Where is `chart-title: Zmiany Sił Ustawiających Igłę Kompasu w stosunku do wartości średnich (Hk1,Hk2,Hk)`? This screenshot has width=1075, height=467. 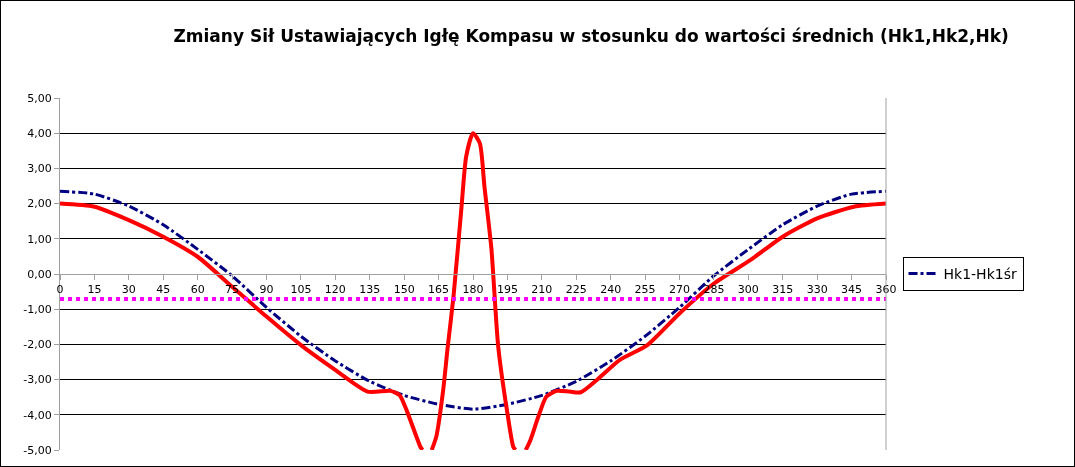
chart-title: Zmiany Sił Ustawiających Igłę Kompasu w stosunku do wartości średnich (Hk1,Hk2,Hk) is located at coordinates (591, 35).